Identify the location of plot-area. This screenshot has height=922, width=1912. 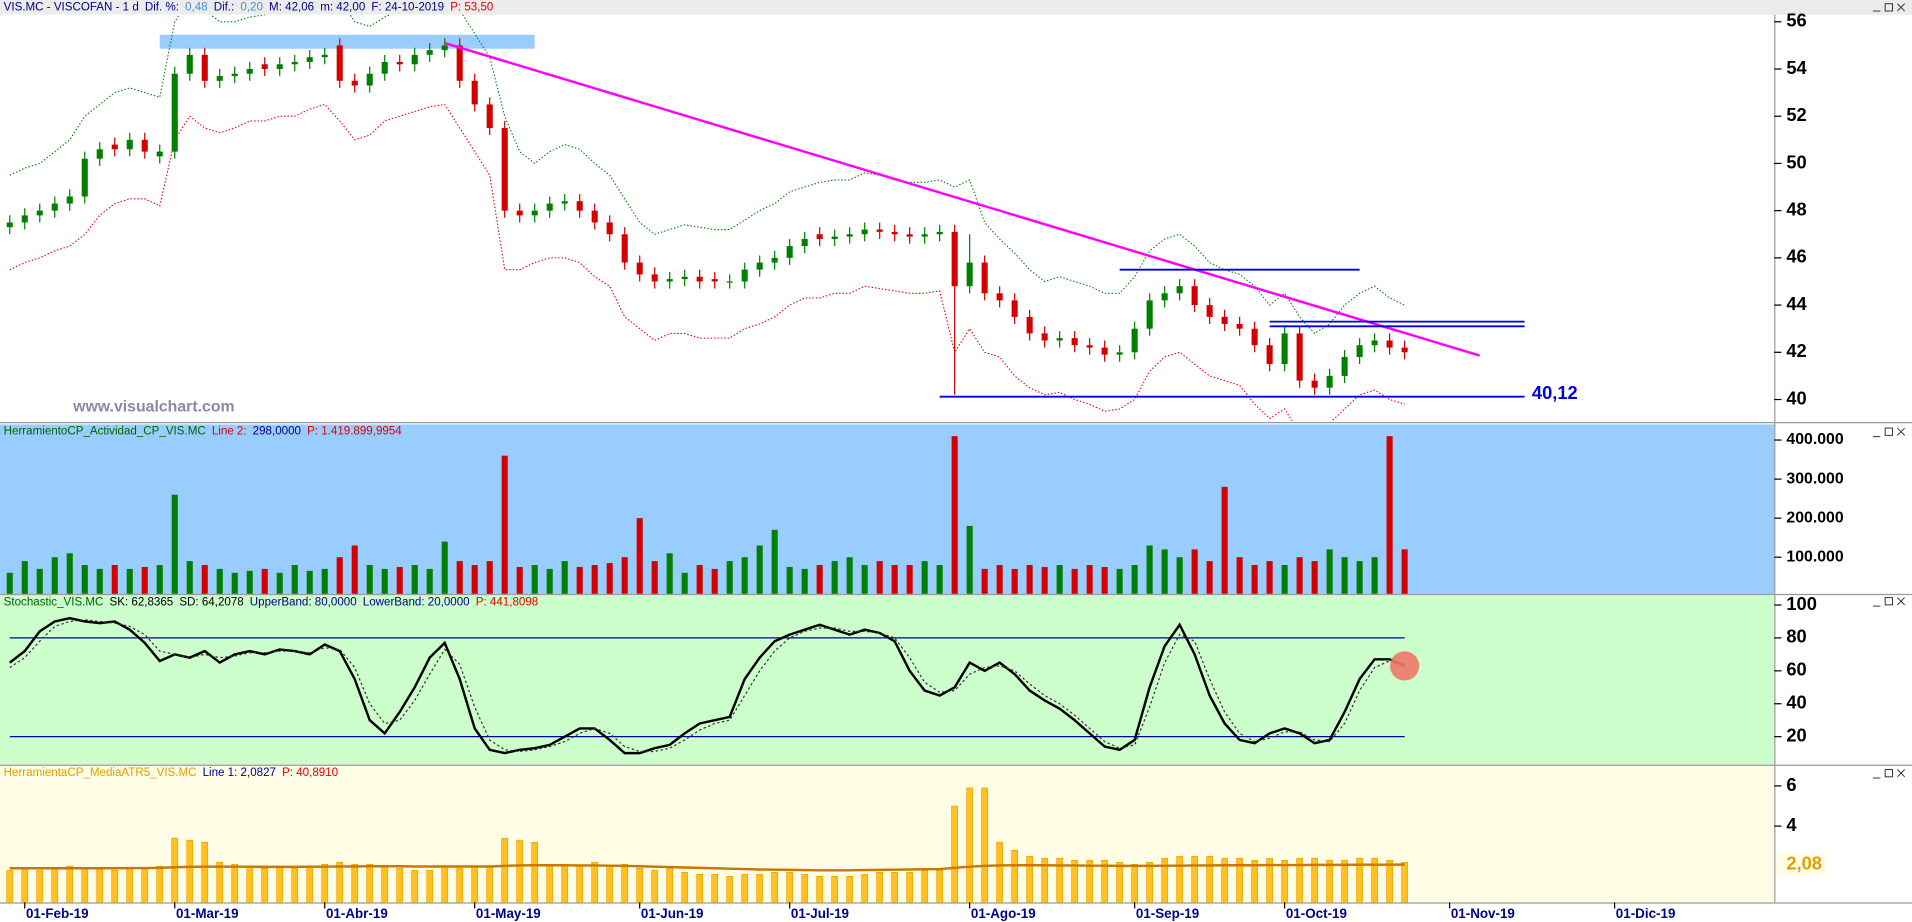
(707, 685).